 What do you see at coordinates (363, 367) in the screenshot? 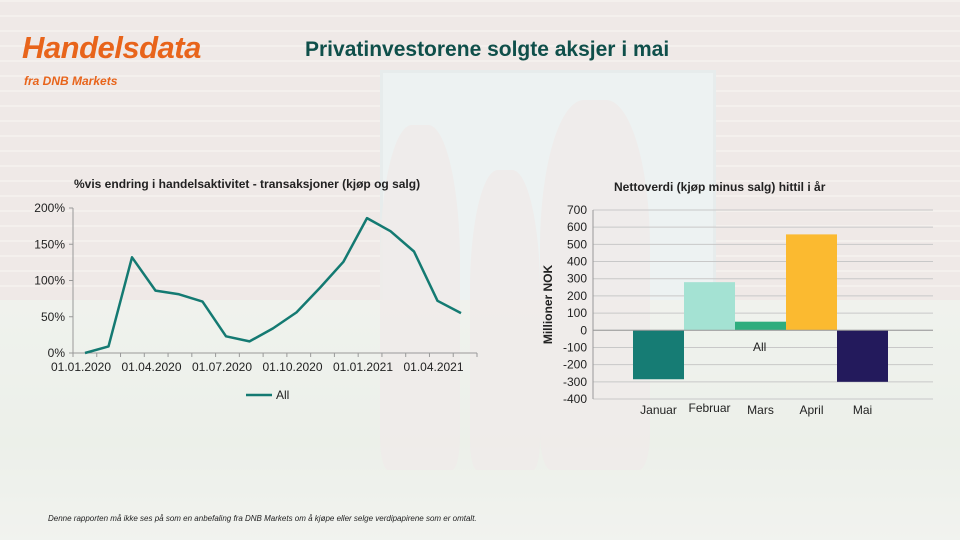
I see `x-tick-label: 01.01.2021` at bounding box center [363, 367].